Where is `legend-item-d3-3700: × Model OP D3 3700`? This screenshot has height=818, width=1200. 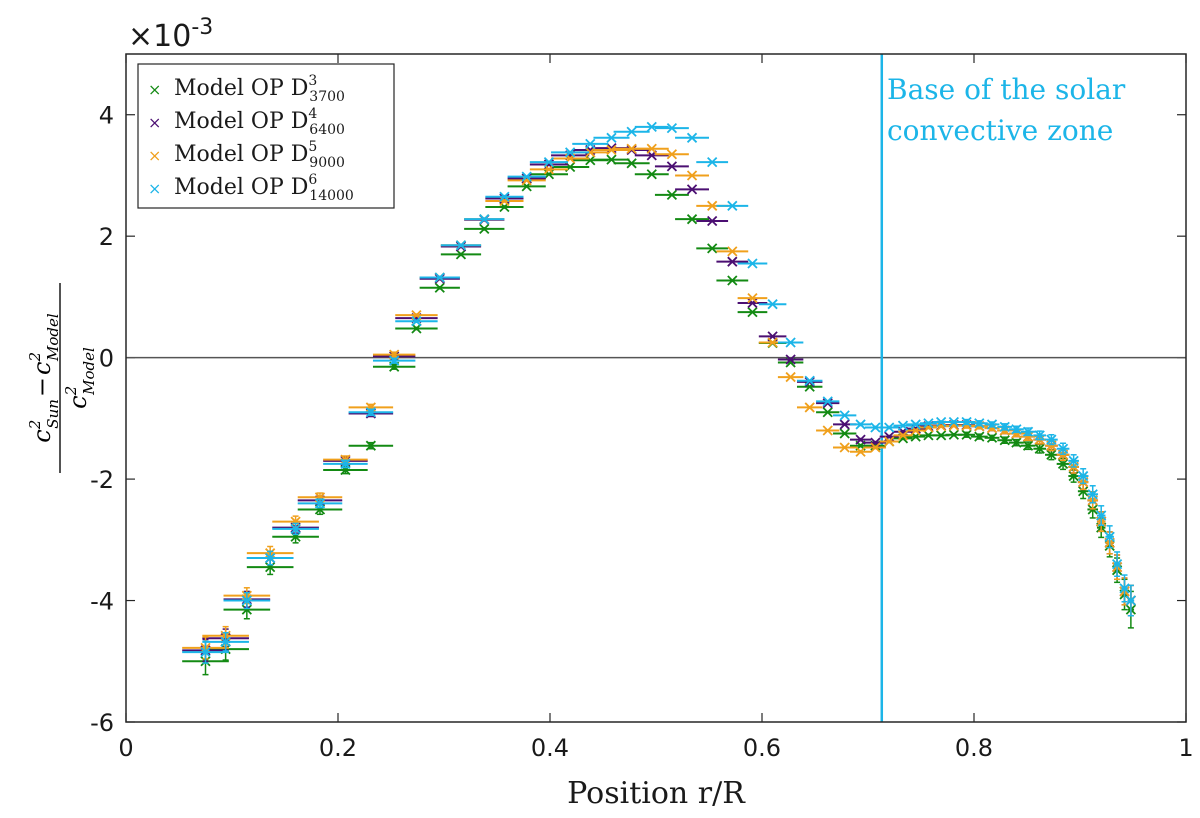 legend-item-d3-3700: × Model OP D3 3700 is located at coordinates (246, 89).